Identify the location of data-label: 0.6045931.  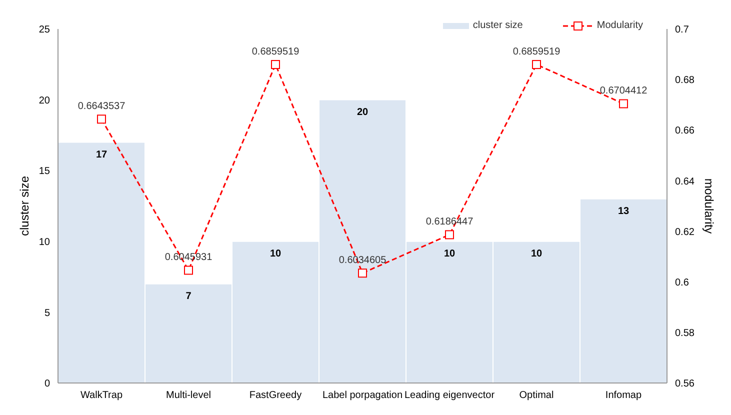
(188, 258).